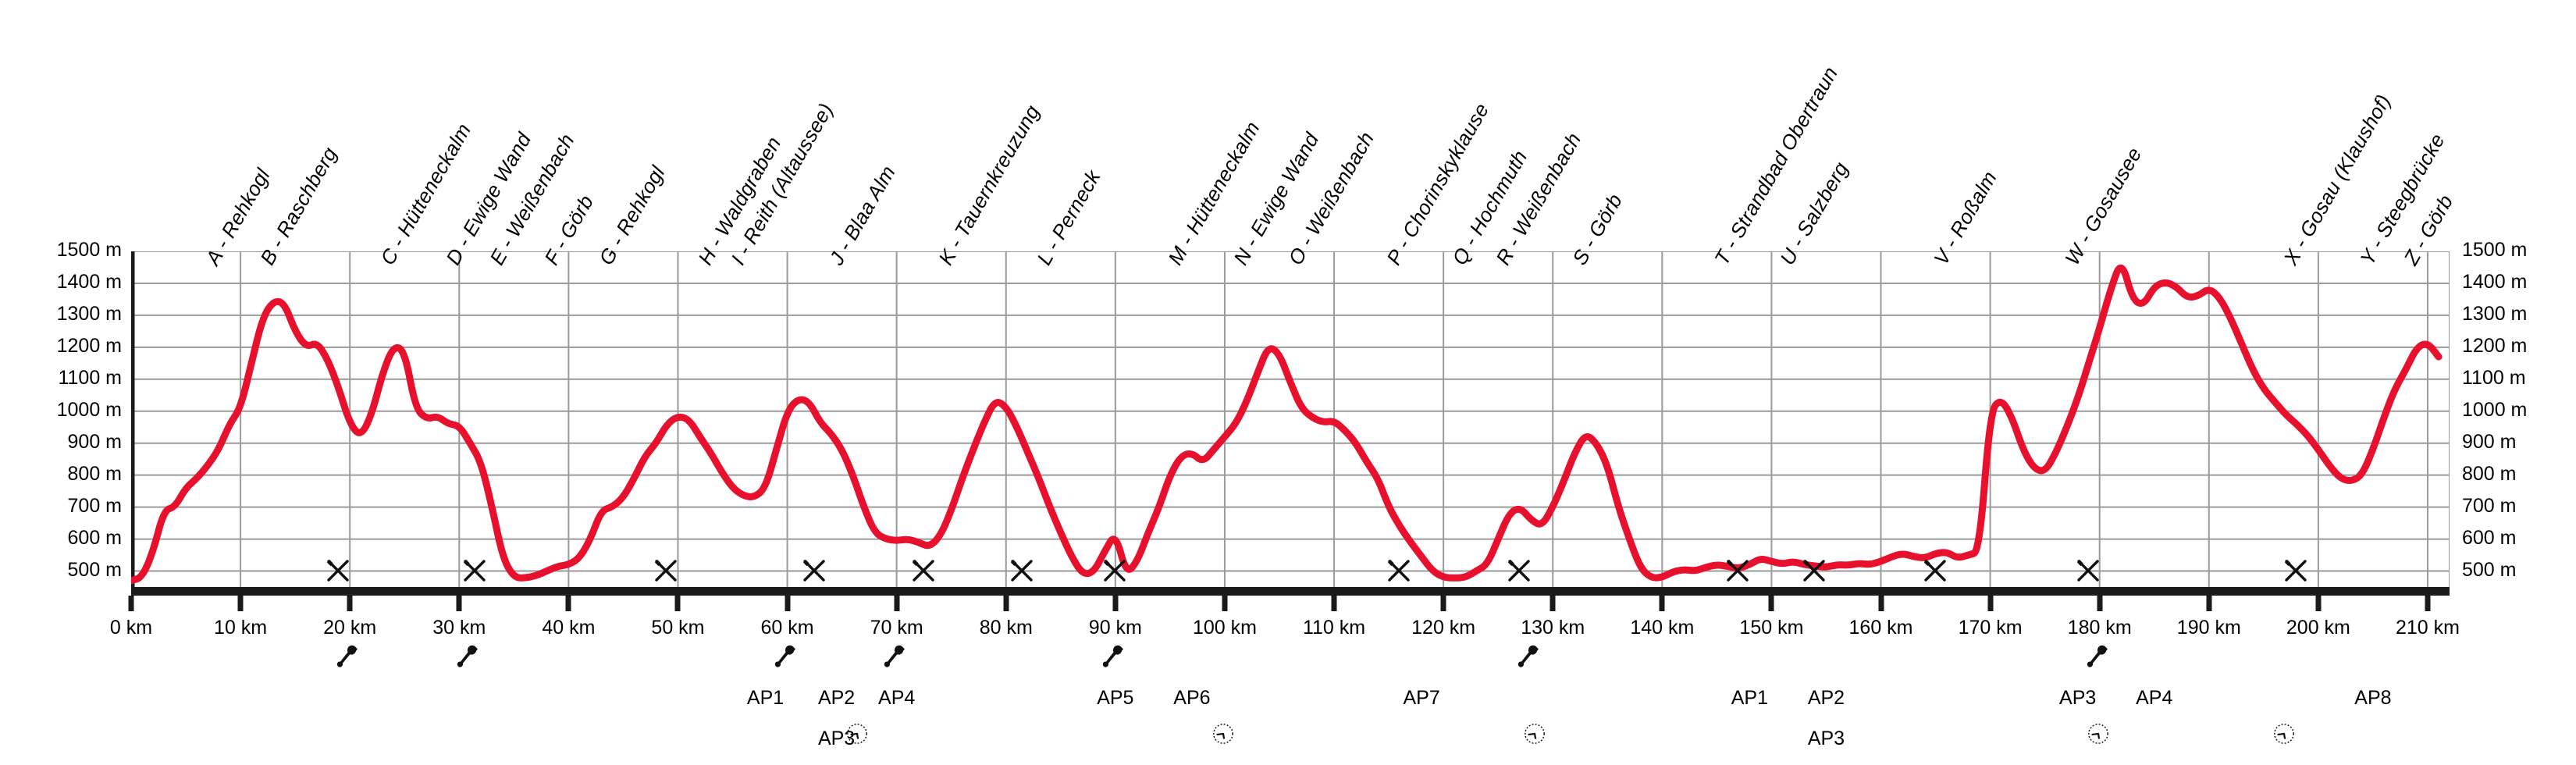 This screenshot has height=765, width=2576. I want to click on x-tick-label: 30 km, so click(459, 628).